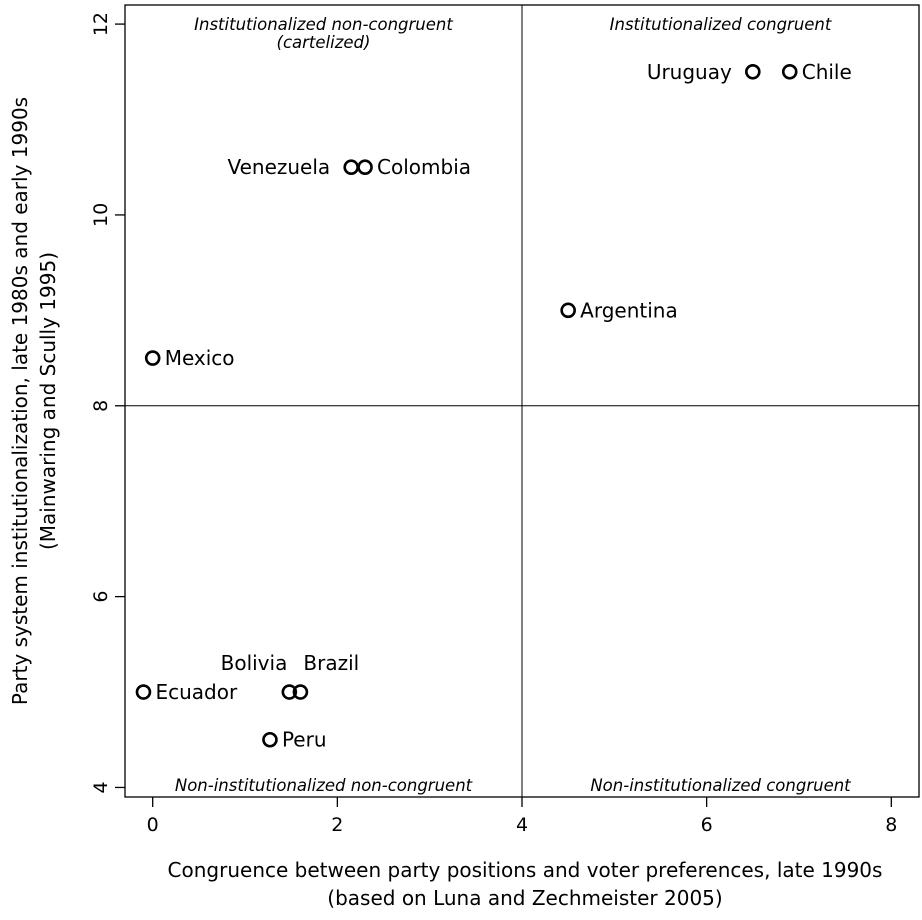  What do you see at coordinates (689, 72) in the screenshot?
I see `data-point-label: Uruguay` at bounding box center [689, 72].